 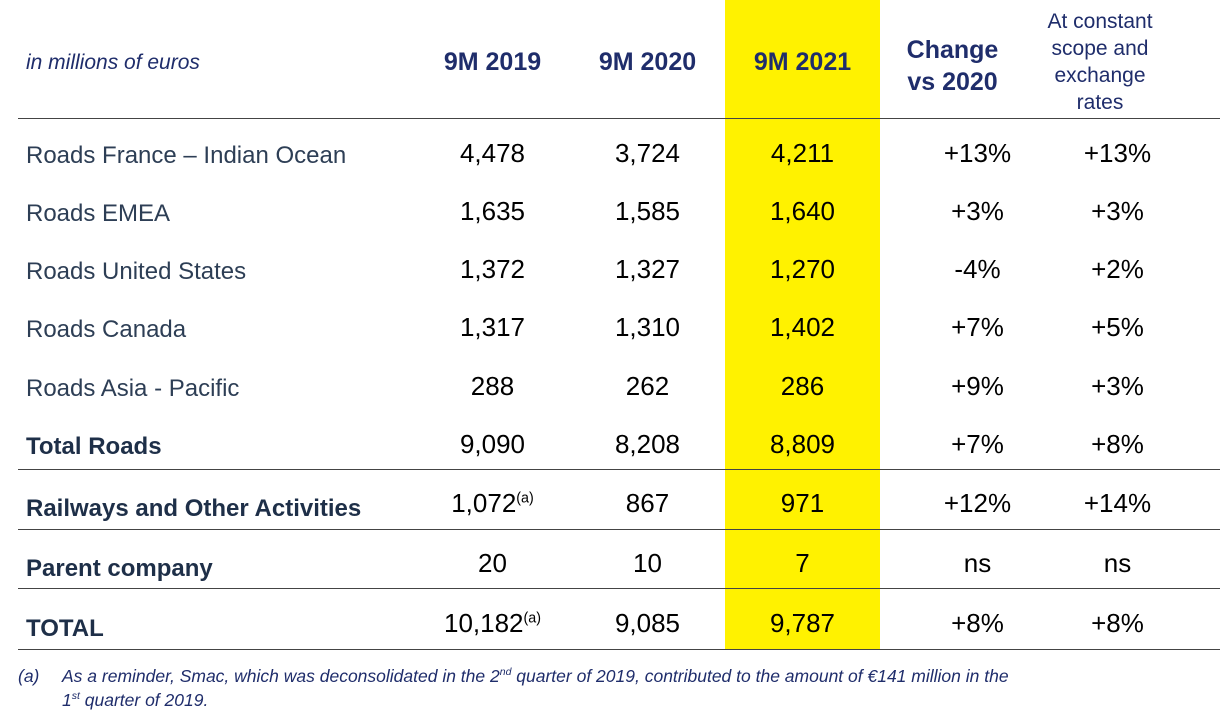 I want to click on value-9m-2019: 1,072(a), so click(x=492, y=503).